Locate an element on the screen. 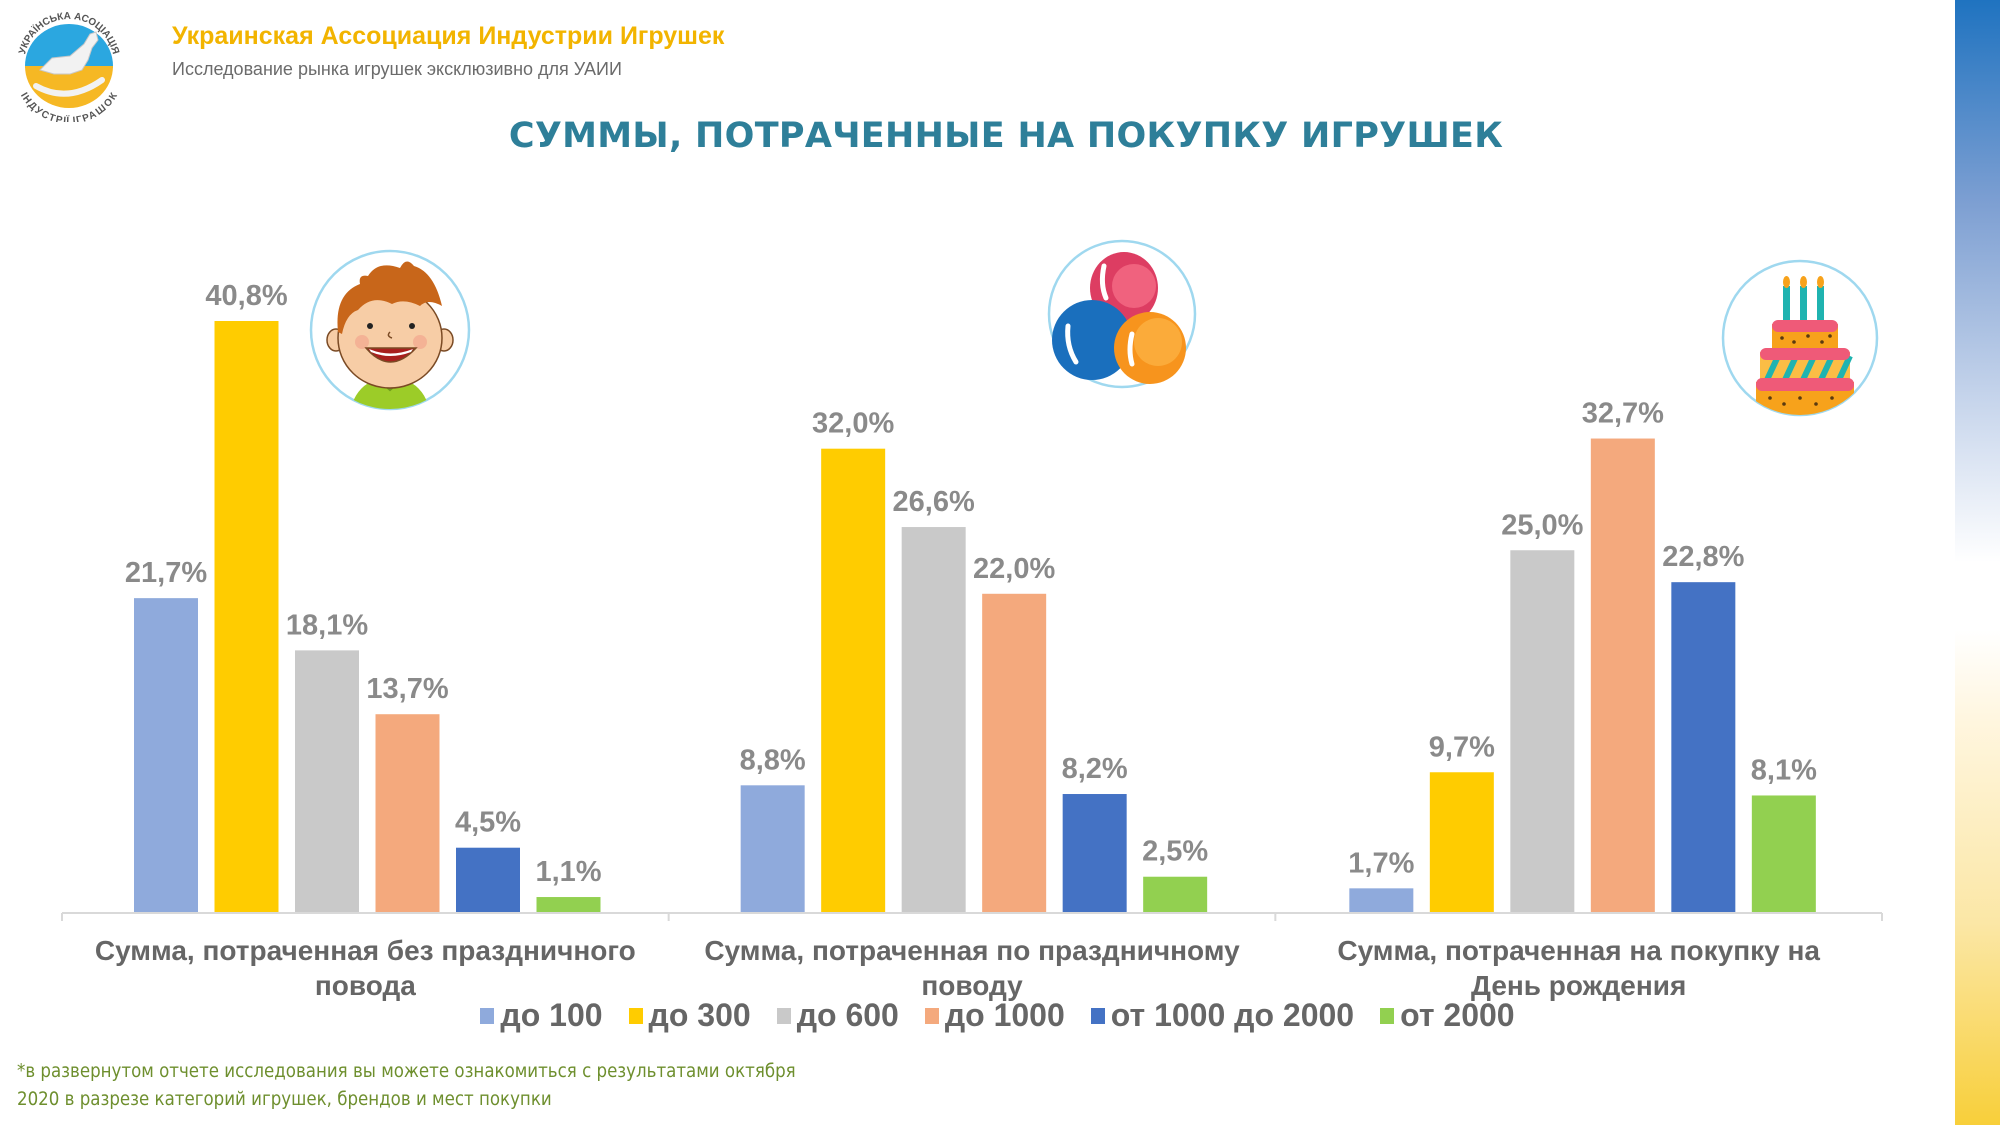  legend-item: до 600 is located at coordinates (837, 1015).